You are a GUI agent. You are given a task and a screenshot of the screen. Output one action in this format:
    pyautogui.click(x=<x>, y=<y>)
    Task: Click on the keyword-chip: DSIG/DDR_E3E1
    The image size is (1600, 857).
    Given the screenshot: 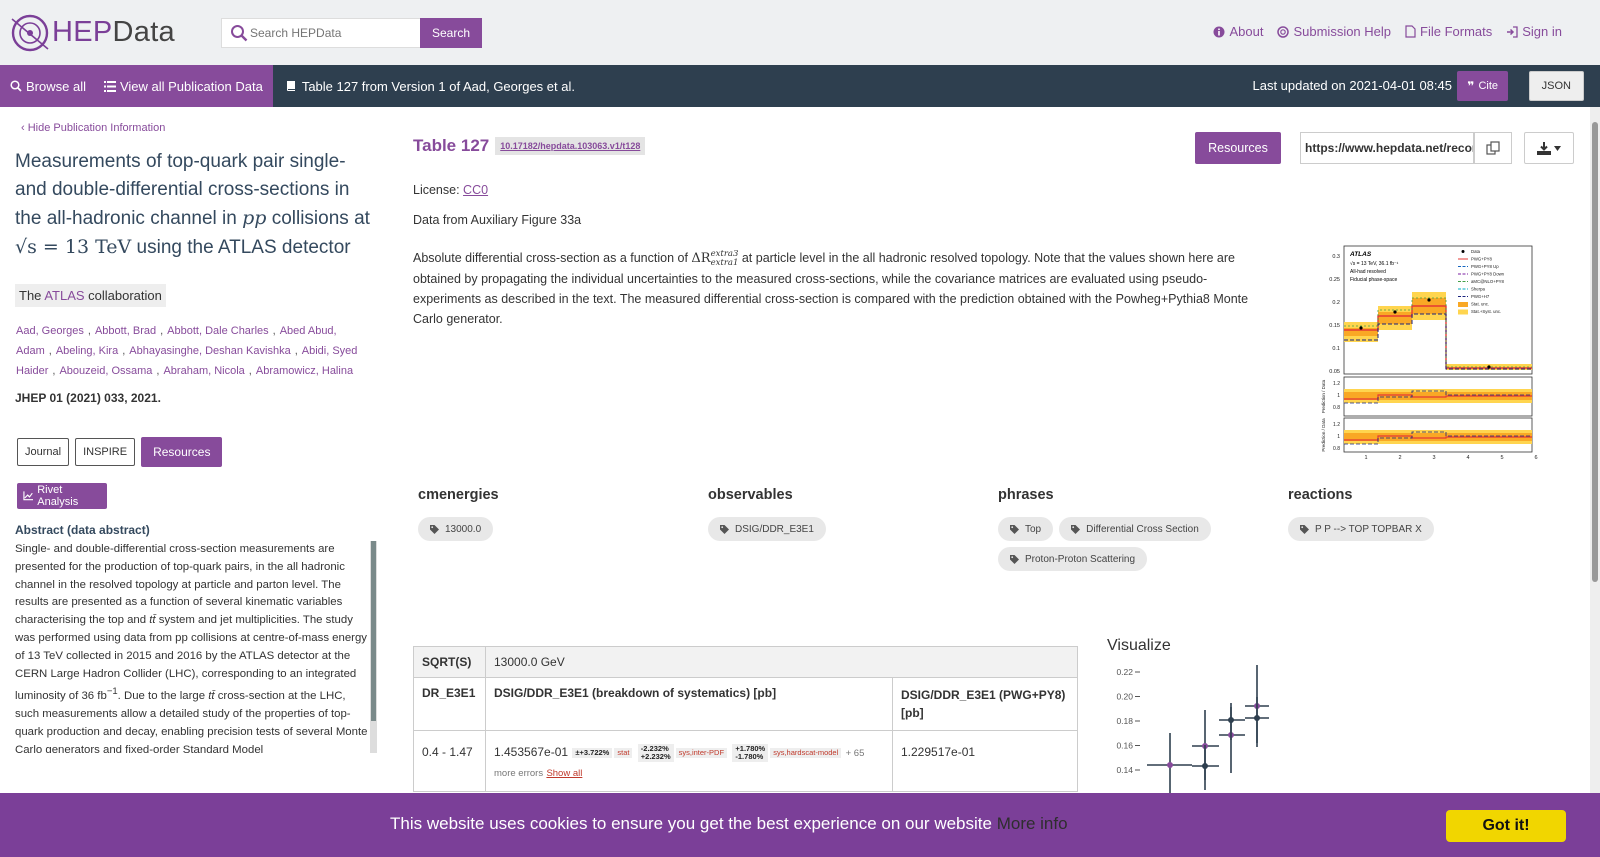 What is the action you would take?
    pyautogui.click(x=767, y=529)
    